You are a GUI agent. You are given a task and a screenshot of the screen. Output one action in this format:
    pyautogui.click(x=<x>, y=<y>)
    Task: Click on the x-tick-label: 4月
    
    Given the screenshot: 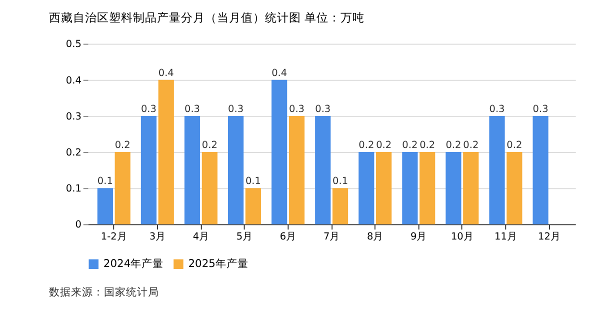 What is the action you would take?
    pyautogui.click(x=201, y=236)
    